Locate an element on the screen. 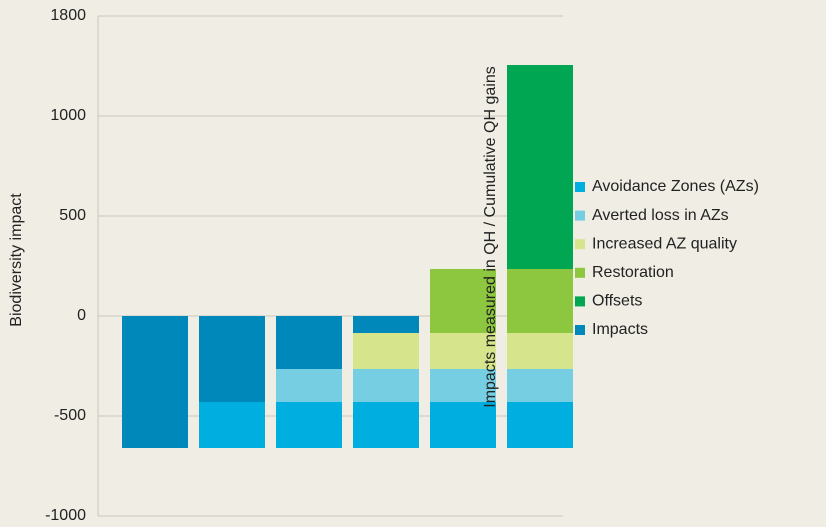 This screenshot has height=527, width=826. legend-label: Increased AZ quality is located at coordinates (664, 243).